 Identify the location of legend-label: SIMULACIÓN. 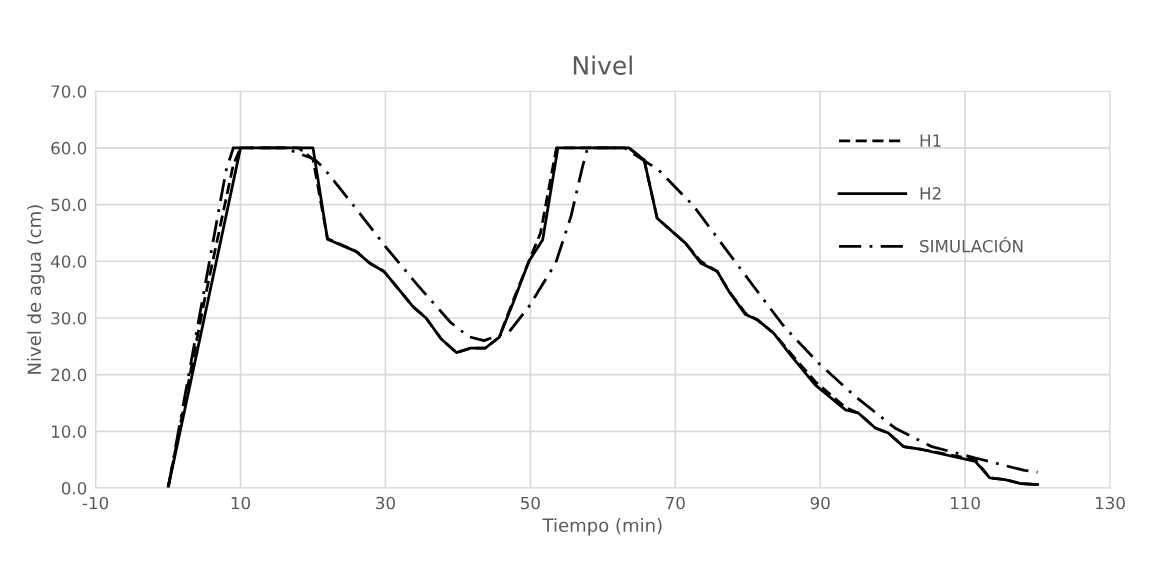
(971, 244).